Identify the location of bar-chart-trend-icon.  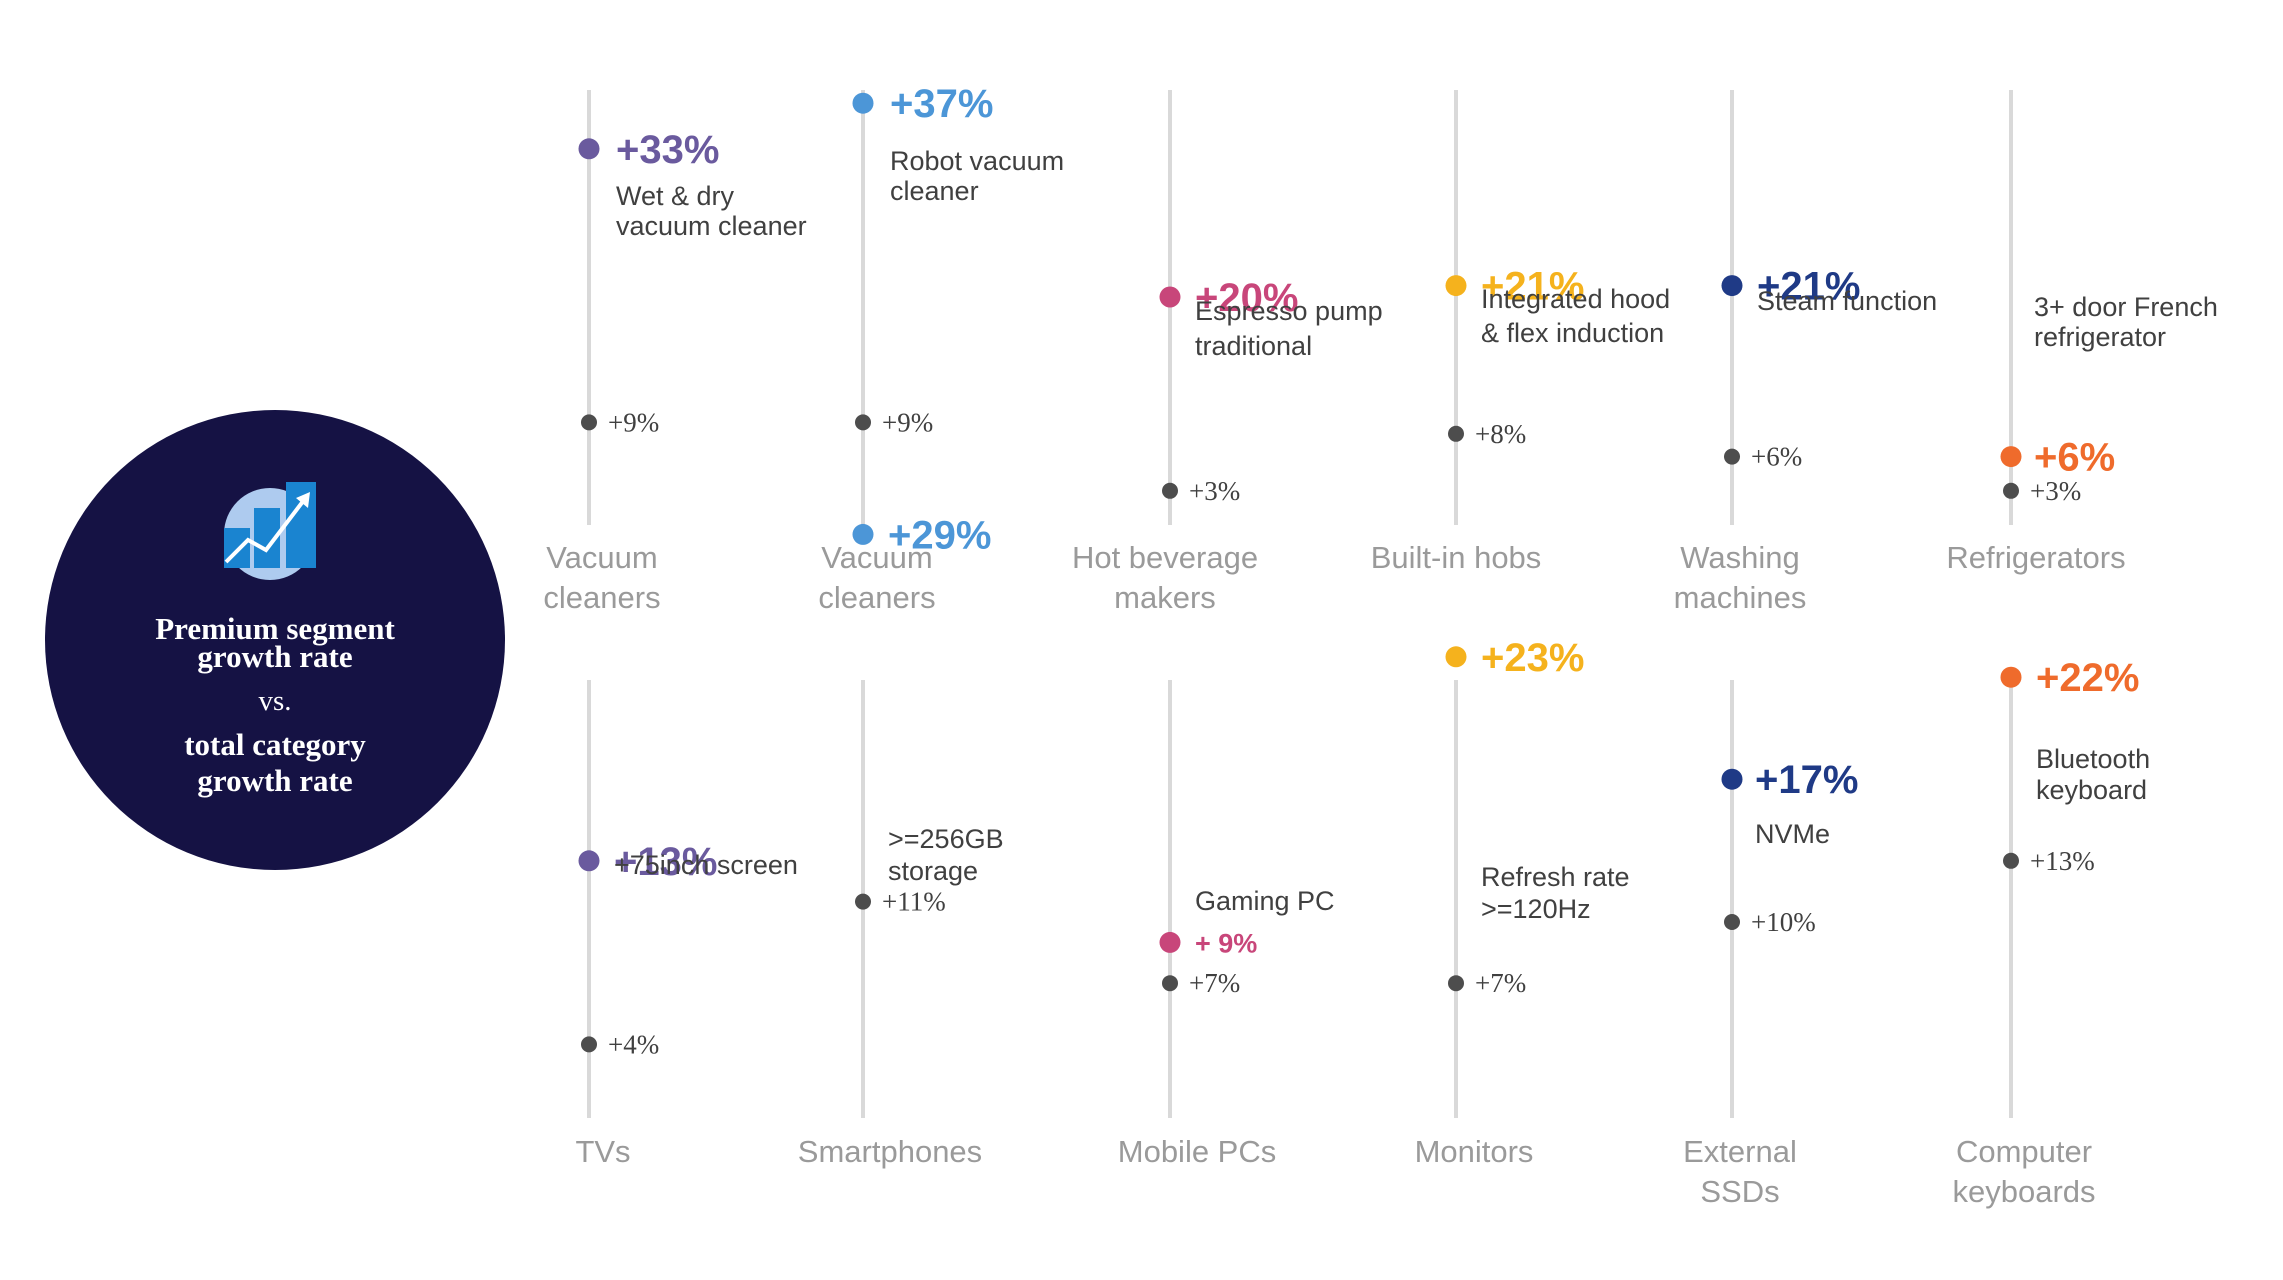
(270, 531).